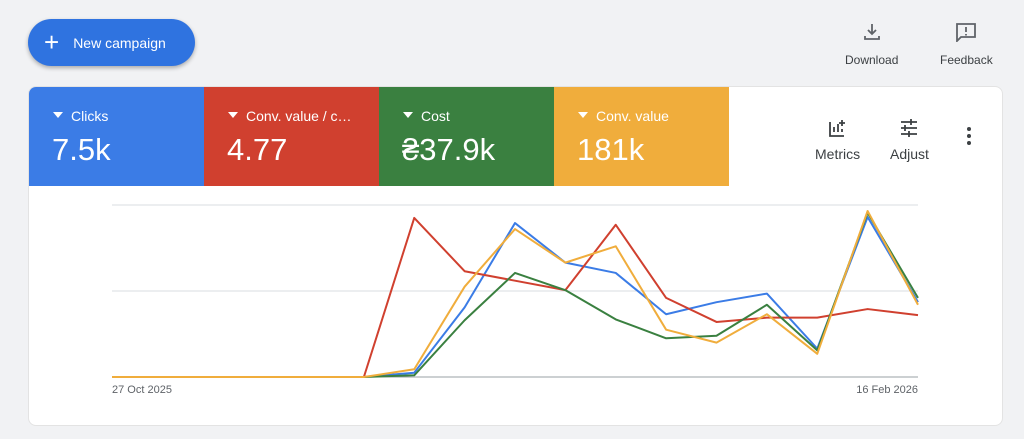 The image size is (1024, 439). What do you see at coordinates (837, 139) in the screenshot?
I see `metrics-button: Metrics` at bounding box center [837, 139].